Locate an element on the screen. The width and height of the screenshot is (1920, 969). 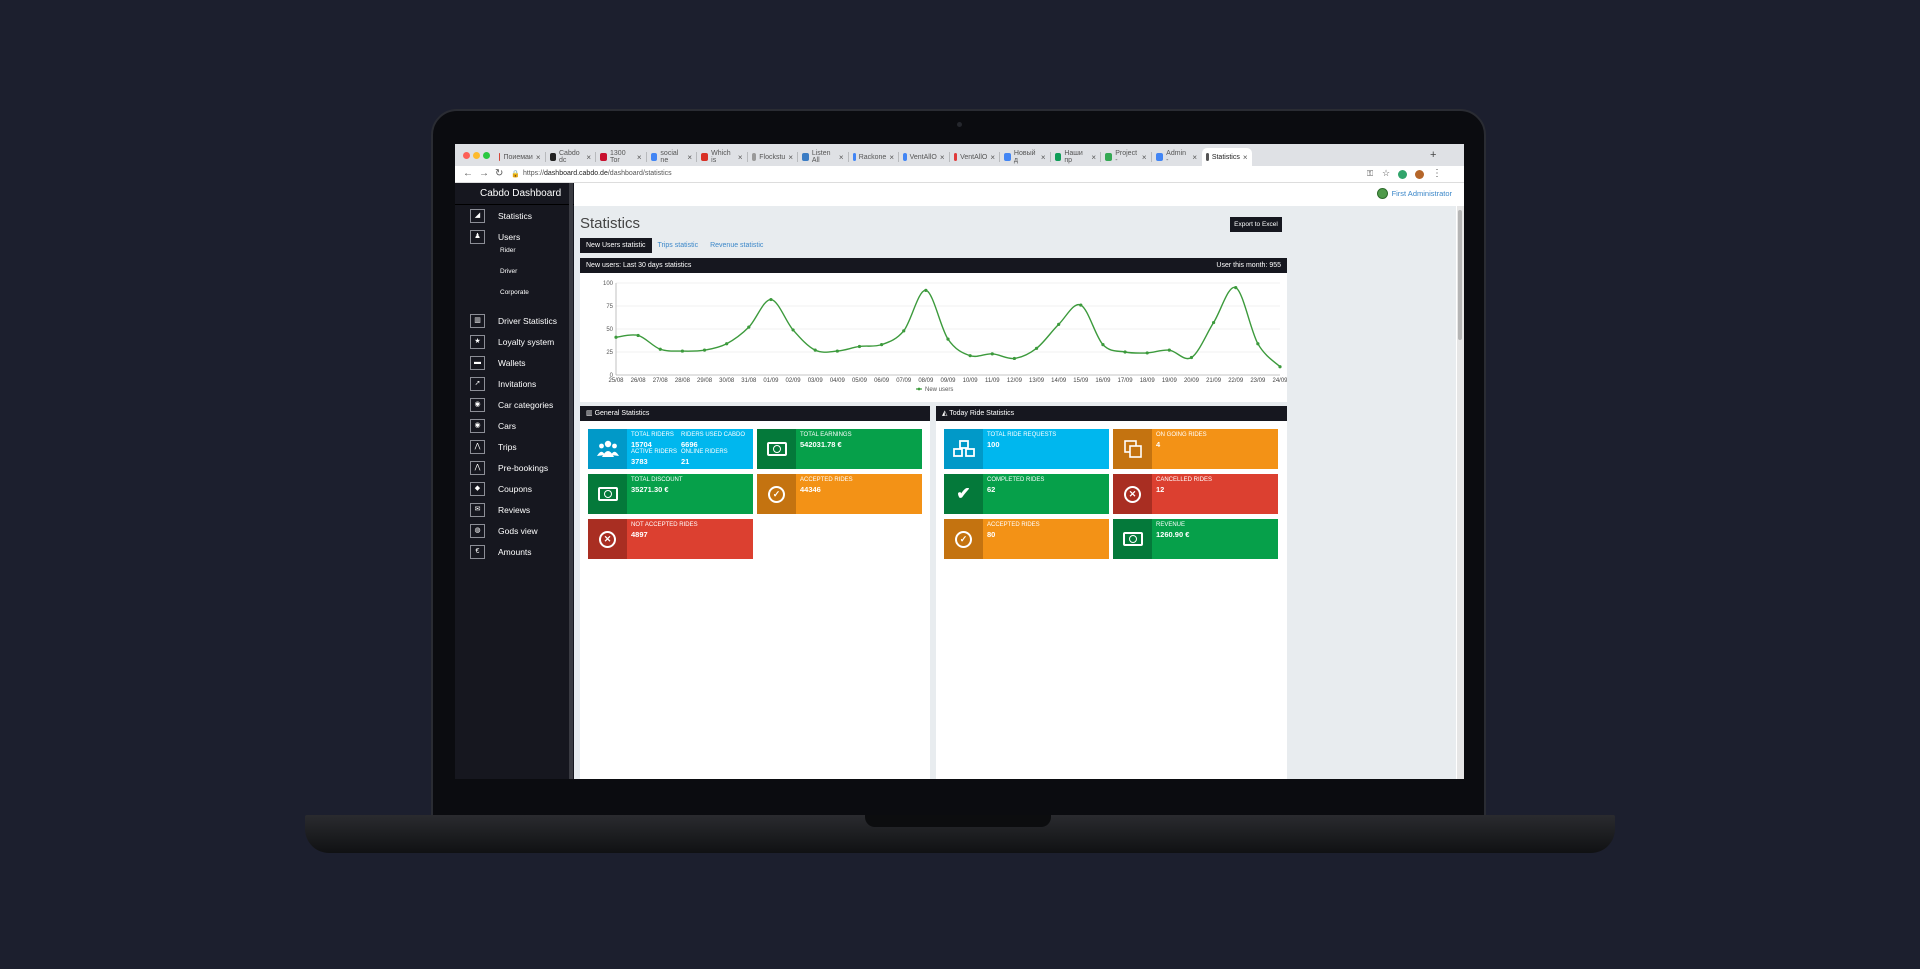
ongoing-rides-card: ON GOING RIDES 4 is located at coordinates (1195, 449).